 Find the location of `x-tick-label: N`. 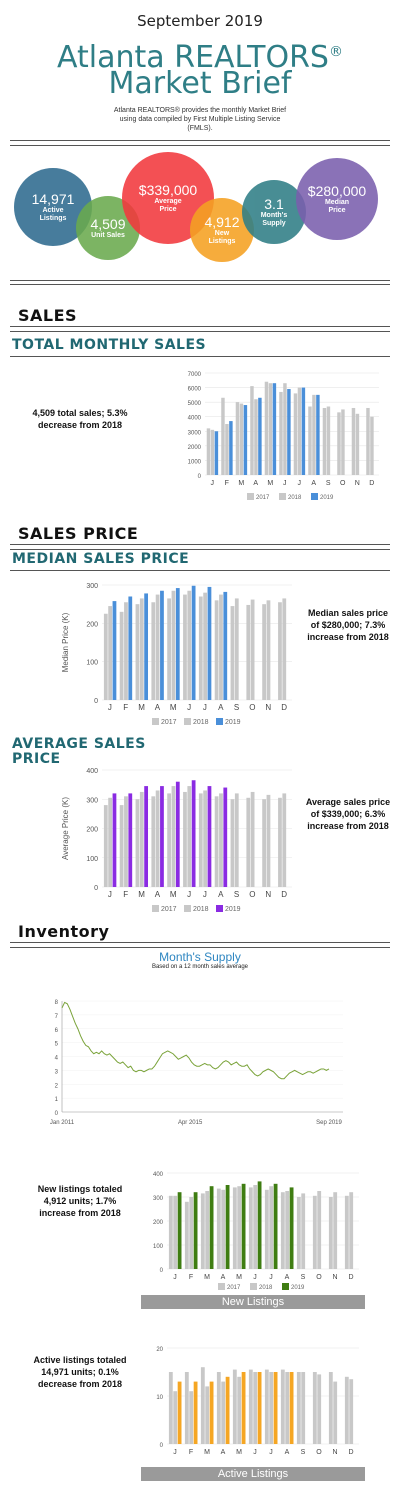

x-tick-label: N is located at coordinates (334, 1452).